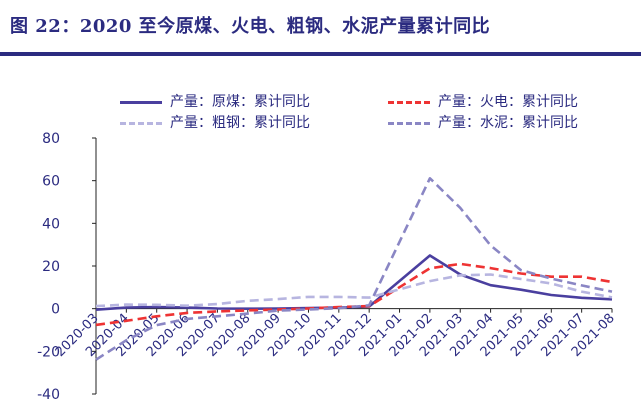 This screenshot has height=413, width=641. What do you see at coordinates (48, 352) in the screenshot?
I see `y-tick-label: -20` at bounding box center [48, 352].